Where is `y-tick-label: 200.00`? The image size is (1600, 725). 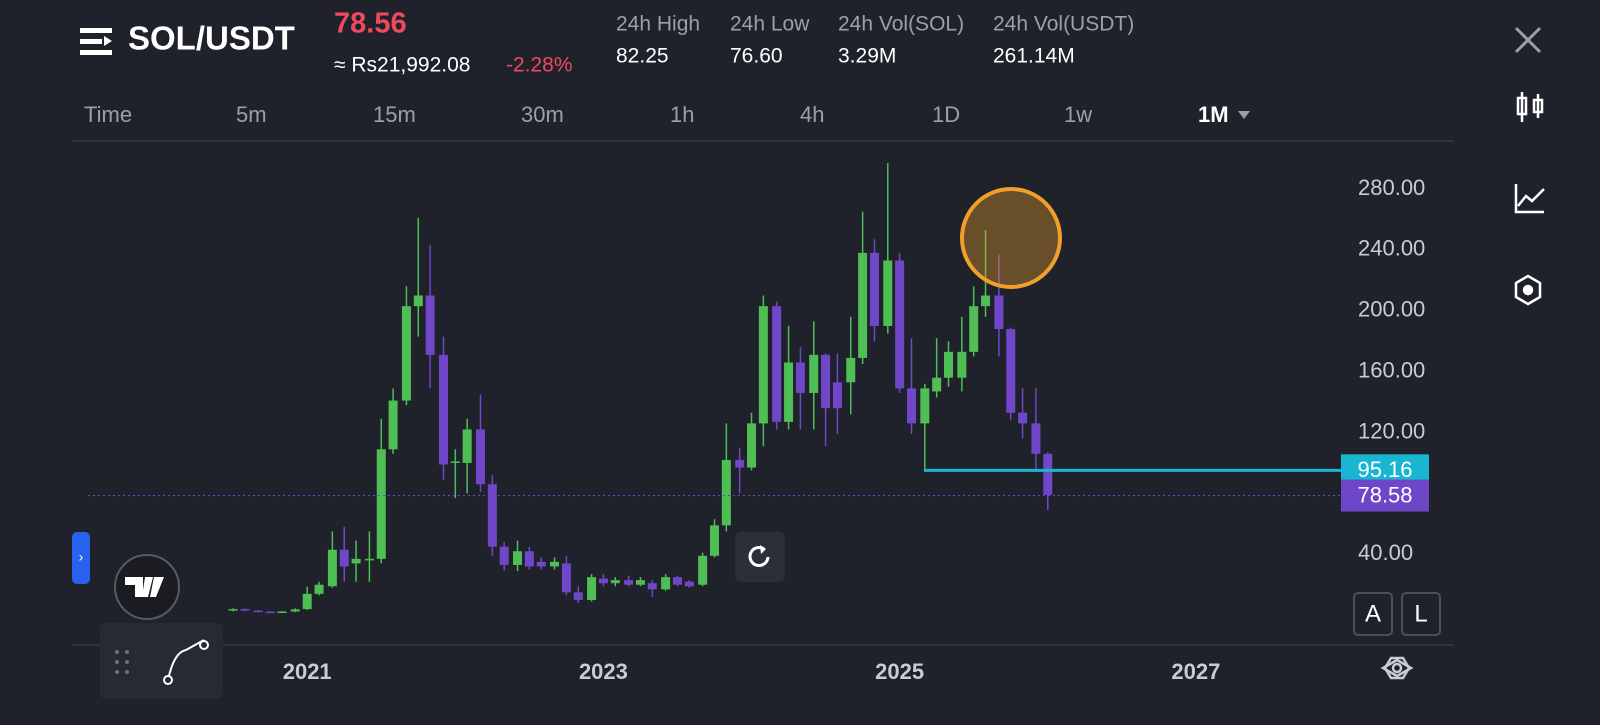
y-tick-label: 200.00 is located at coordinates (1391, 309).